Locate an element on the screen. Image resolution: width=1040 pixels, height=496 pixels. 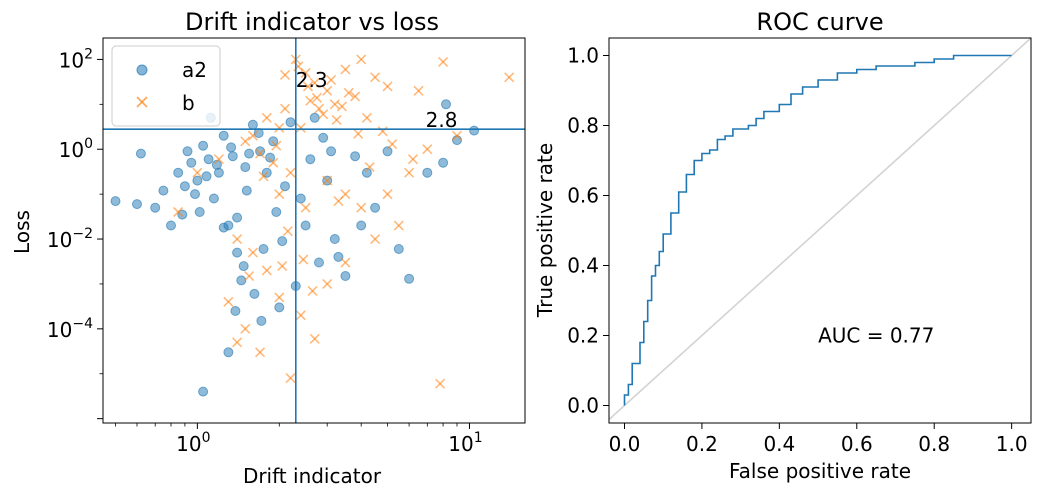
y-tick-label-3: 10² is located at coordinates (76, 59).